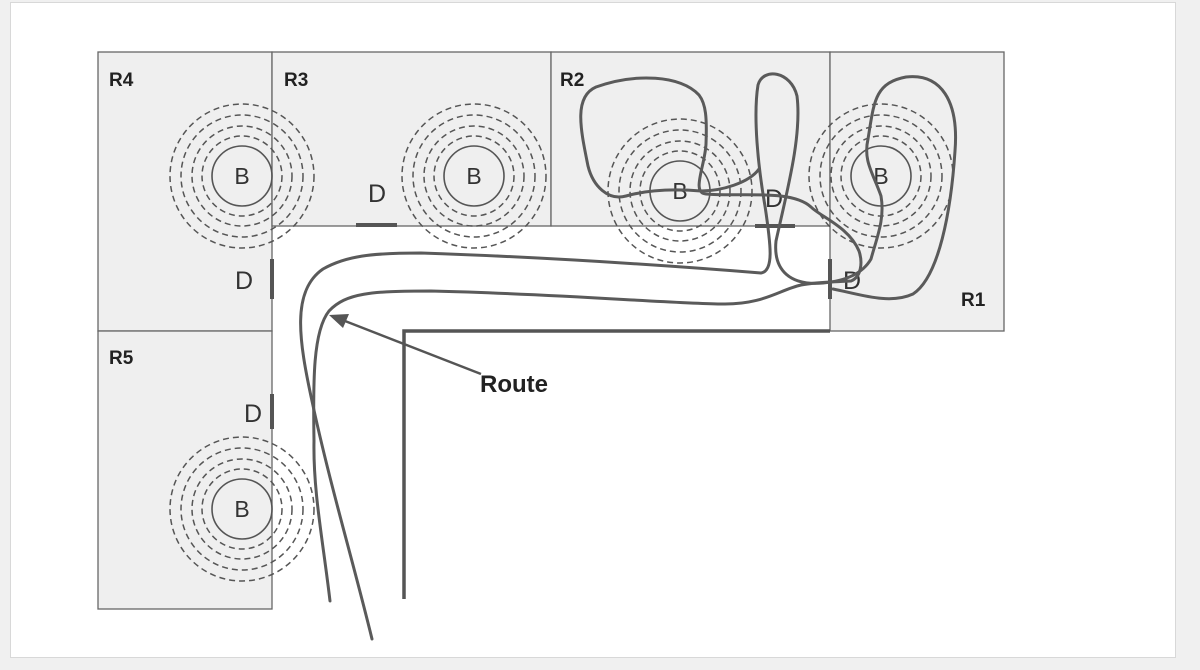  I want to click on door-r5: D, so click(259, 411).